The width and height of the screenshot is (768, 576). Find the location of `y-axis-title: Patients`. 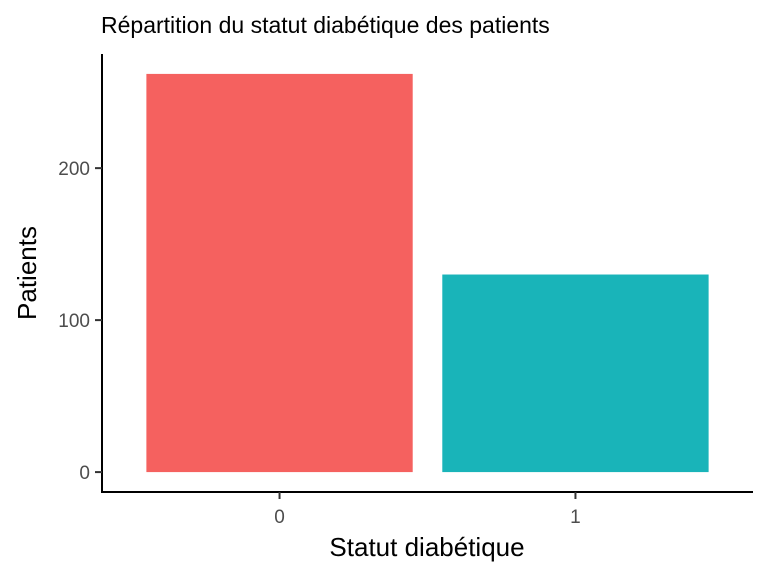

y-axis-title: Patients is located at coordinates (27, 273).